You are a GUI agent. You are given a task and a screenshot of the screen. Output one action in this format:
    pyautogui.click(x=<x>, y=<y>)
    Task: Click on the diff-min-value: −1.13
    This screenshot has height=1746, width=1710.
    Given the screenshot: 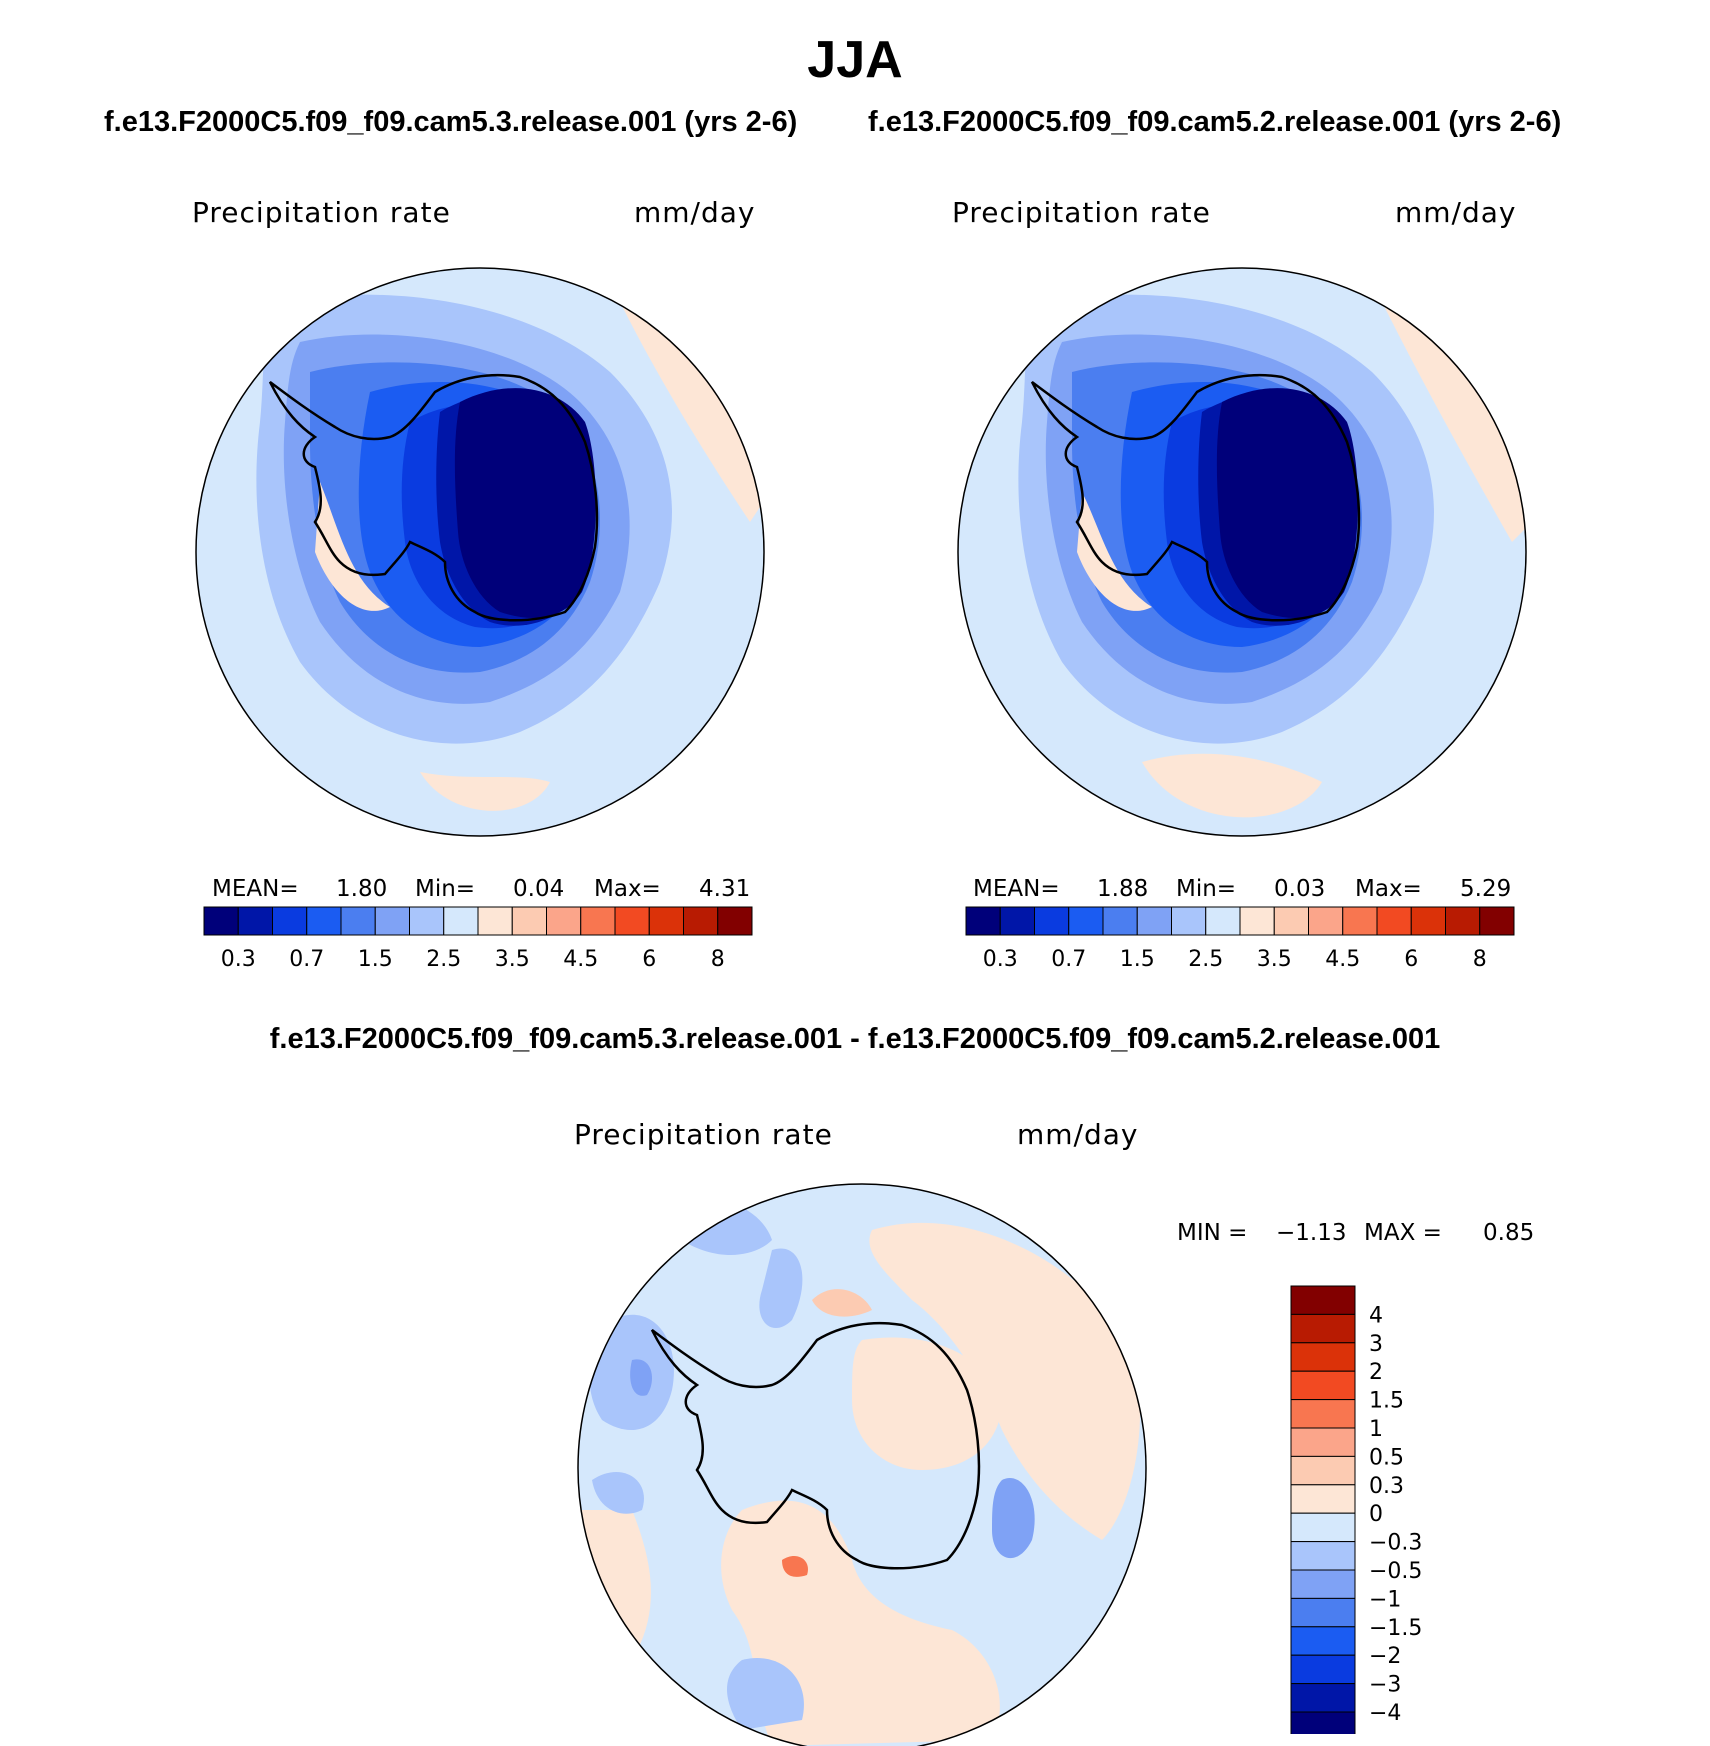 What is the action you would take?
    pyautogui.click(x=1311, y=1233)
    